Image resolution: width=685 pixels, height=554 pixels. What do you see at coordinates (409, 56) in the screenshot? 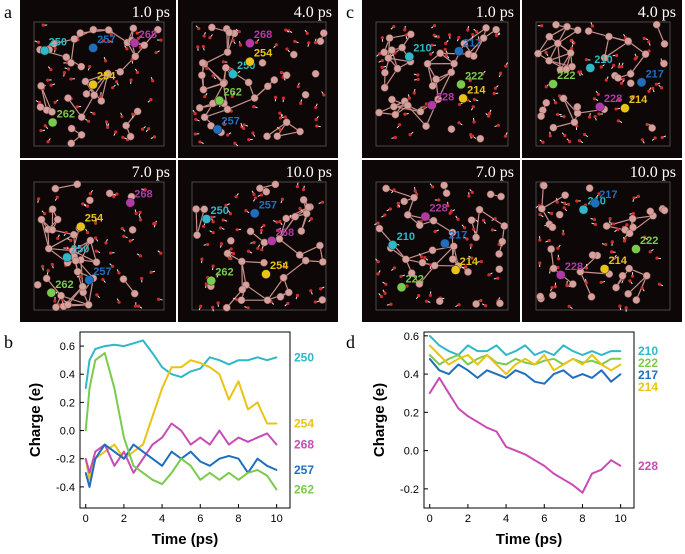
I see `labelled-atom-cyan` at bounding box center [409, 56].